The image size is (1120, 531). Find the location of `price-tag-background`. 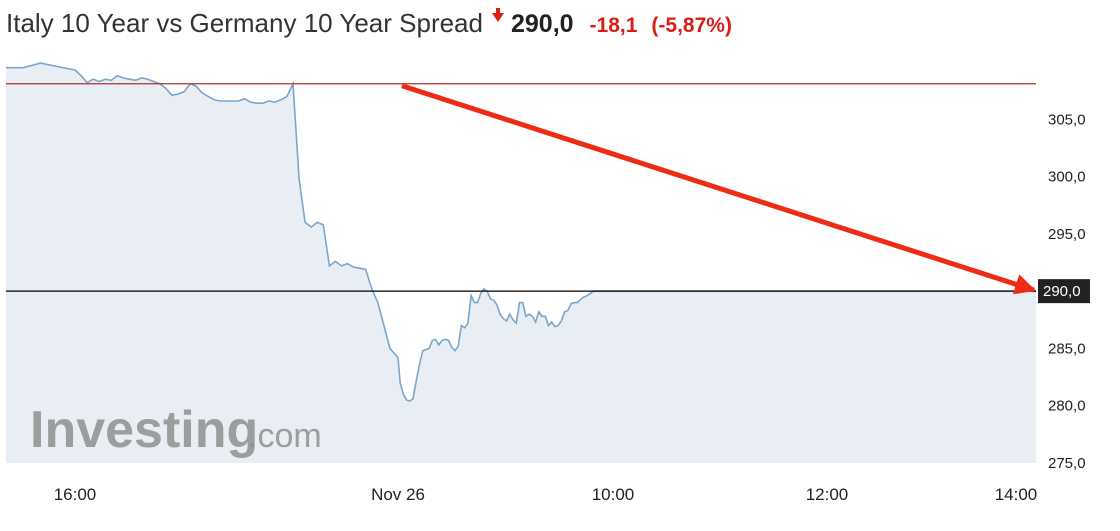

price-tag-background is located at coordinates (1064, 291).